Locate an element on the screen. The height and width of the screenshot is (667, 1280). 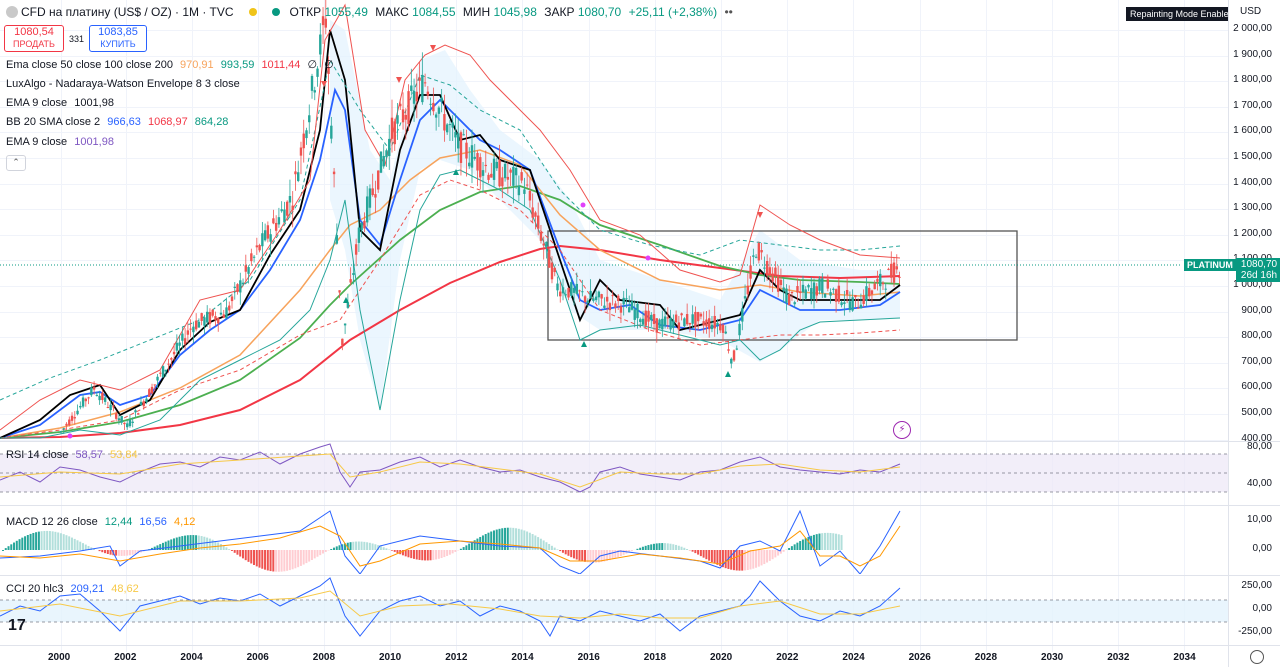
time-axis-label: 2024 is located at coordinates (853, 657).